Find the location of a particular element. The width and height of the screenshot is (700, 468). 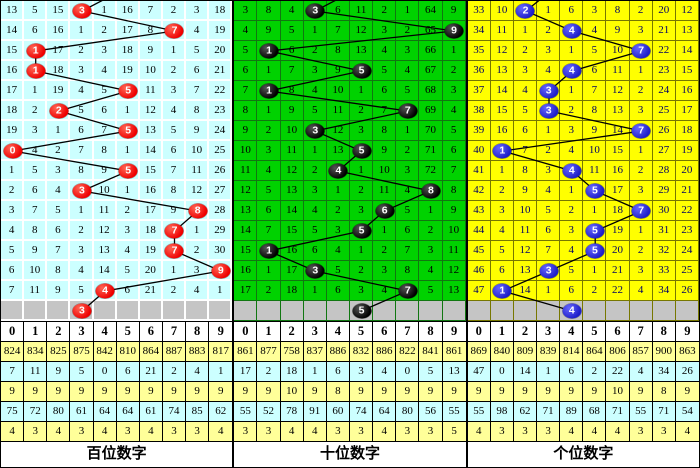

miss-count-cell: 19 is located at coordinates (13, 131).